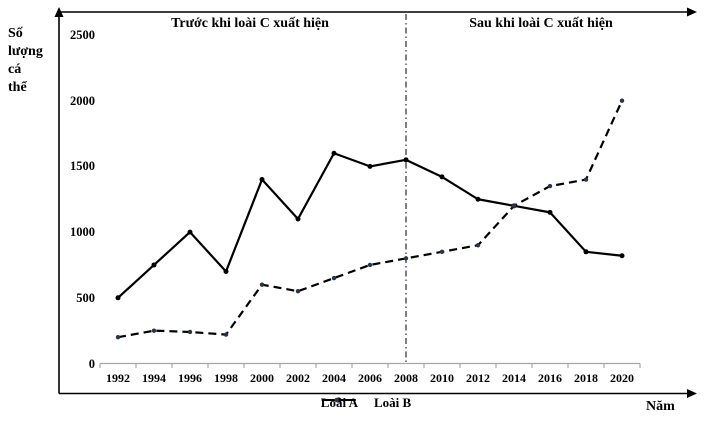  Describe the element at coordinates (336, 400) in the screenshot. I see `legend-series-b-line-sample` at that location.